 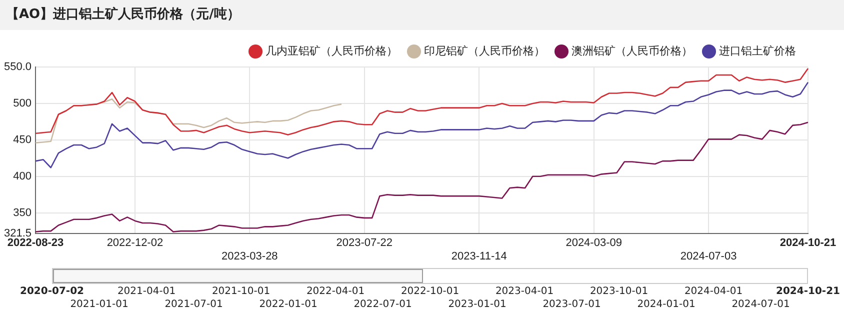 I want to click on legend-label: 澳洲铝矿（人民币价格）, so click(x=632, y=51).